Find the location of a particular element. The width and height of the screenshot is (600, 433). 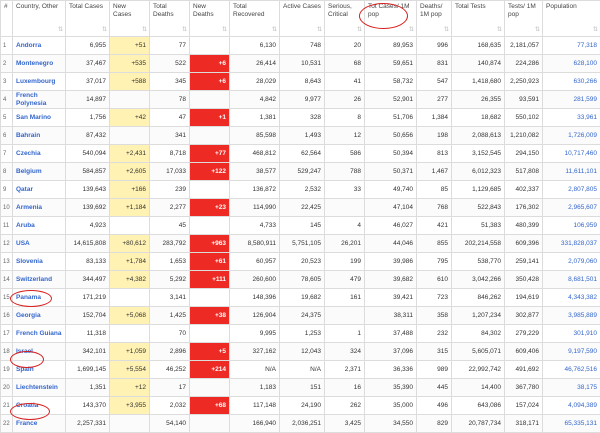

country-link: Liechtenstein is located at coordinates (37, 387).